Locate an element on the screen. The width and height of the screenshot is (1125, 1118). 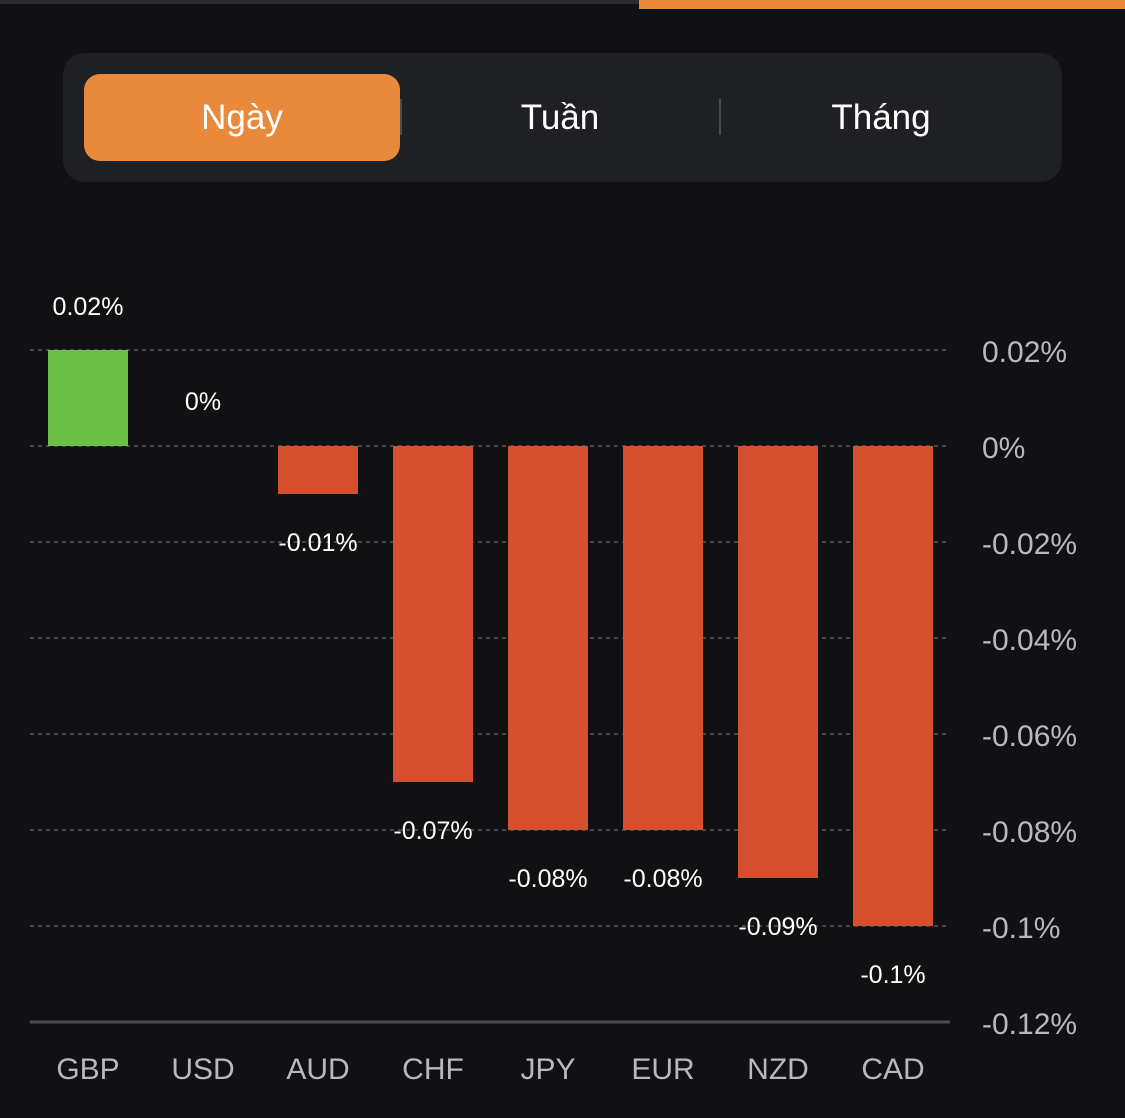
bar-nzd is located at coordinates (778, 662).